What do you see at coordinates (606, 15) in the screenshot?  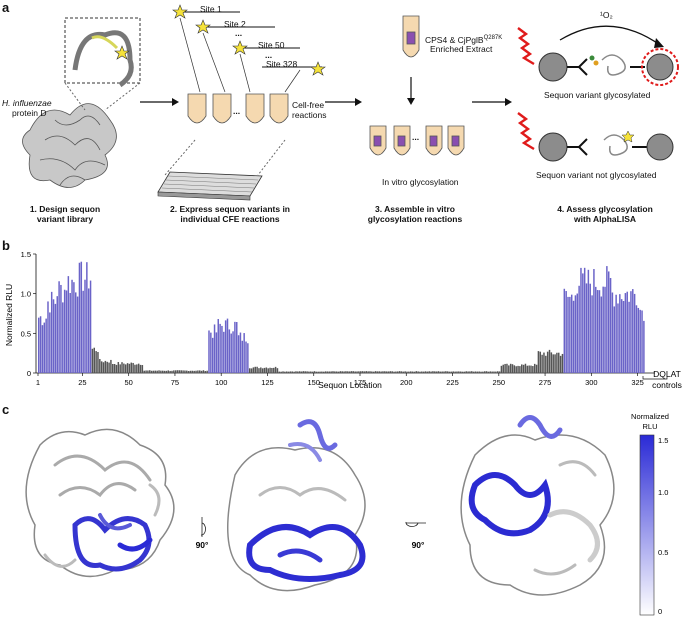 I see `singlet-oxygen-label: ¹O₂` at bounding box center [606, 15].